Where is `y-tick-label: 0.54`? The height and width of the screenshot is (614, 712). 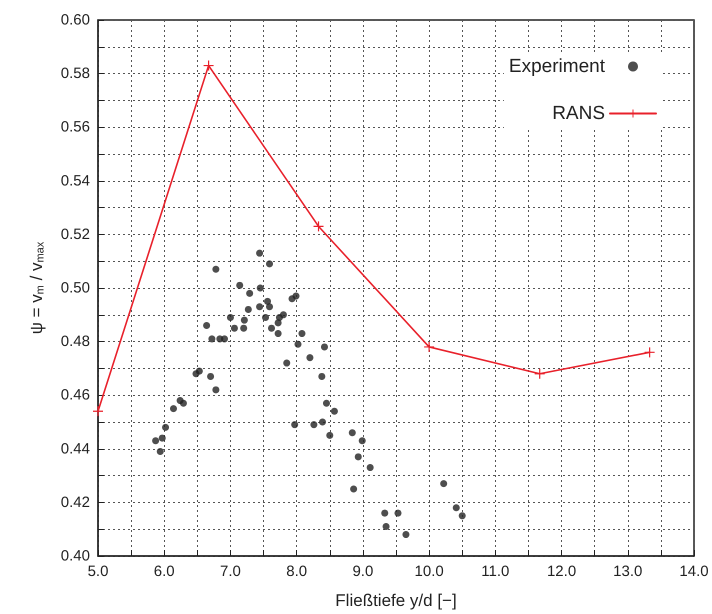
y-tick-label: 0.54 is located at coordinates (75, 181).